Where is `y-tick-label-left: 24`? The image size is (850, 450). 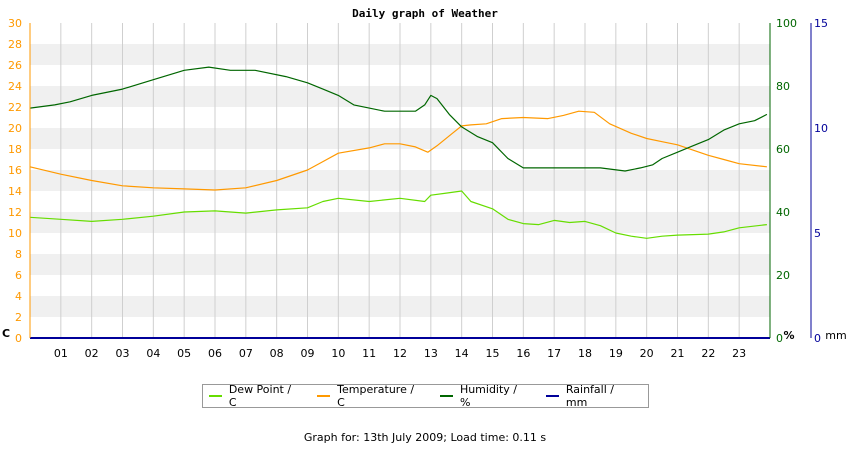
y-tick-label-left: 24 is located at coordinates (15, 86).